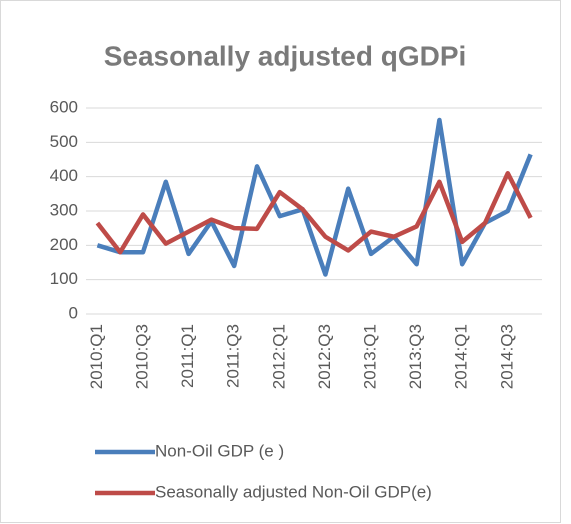  Describe the element at coordinates (506, 356) in the screenshot. I see `x-tick-label: 2014:Q3` at that location.